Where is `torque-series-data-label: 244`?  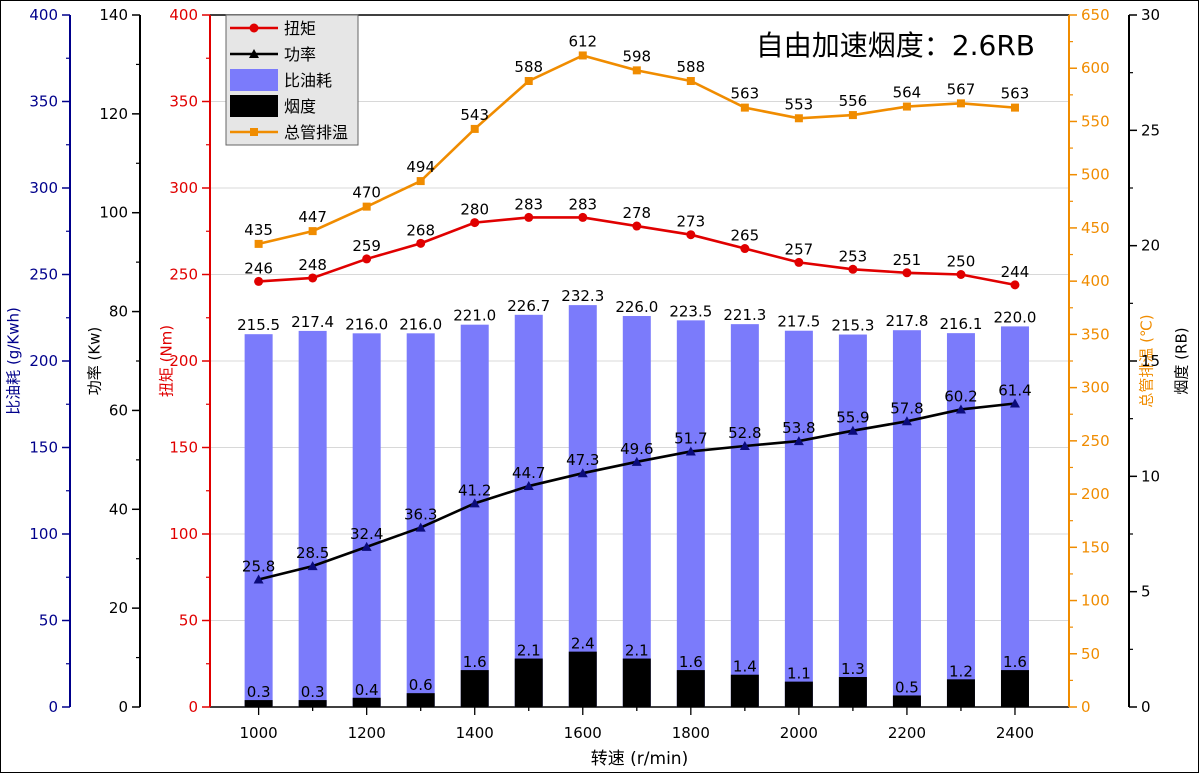
torque-series-data-label: 244 is located at coordinates (1015, 272).